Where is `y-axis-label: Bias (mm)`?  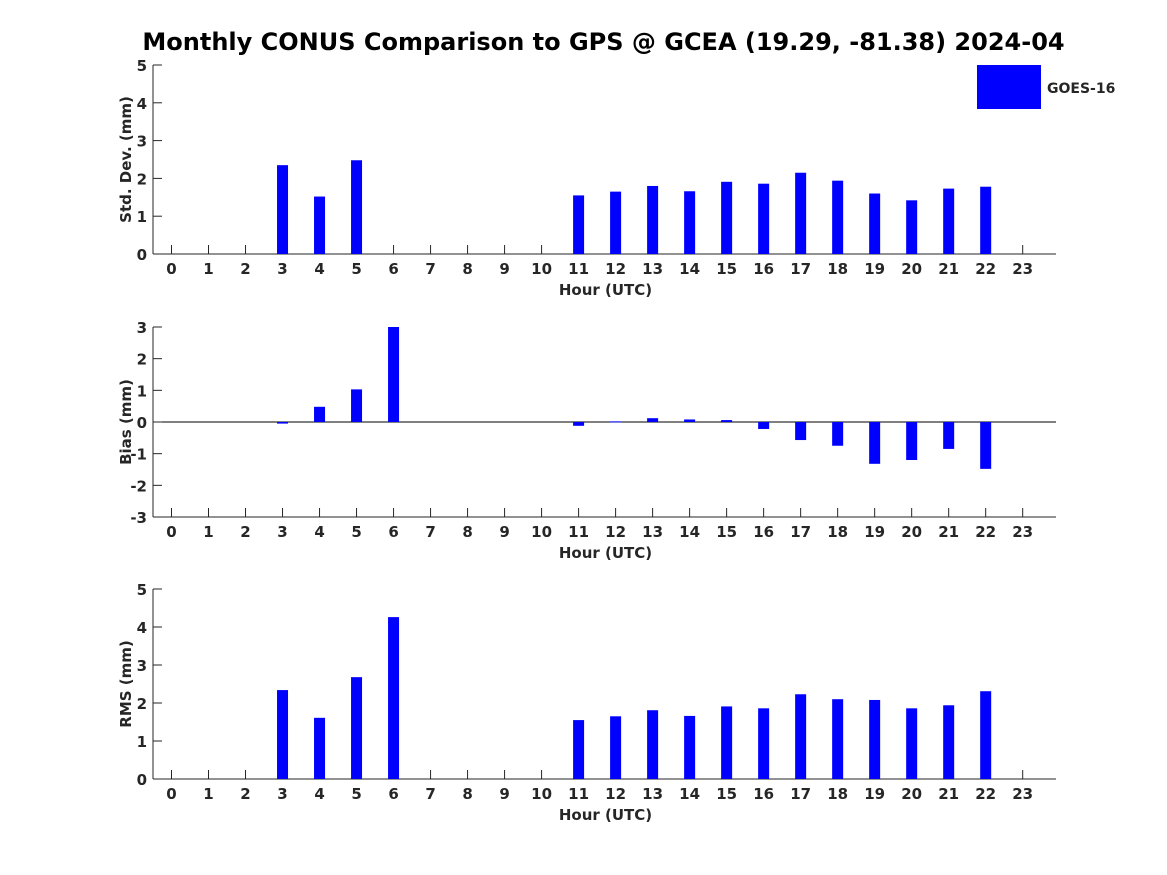 y-axis-label: Bias (mm) is located at coordinates (126, 422).